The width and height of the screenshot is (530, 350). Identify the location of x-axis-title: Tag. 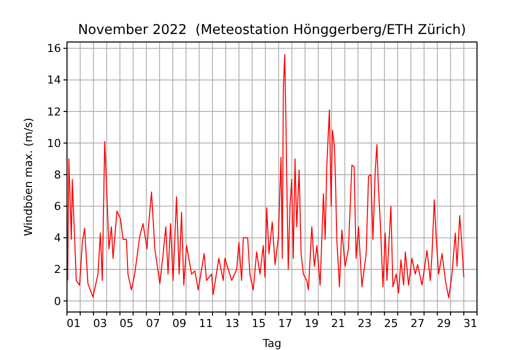
(272, 343).